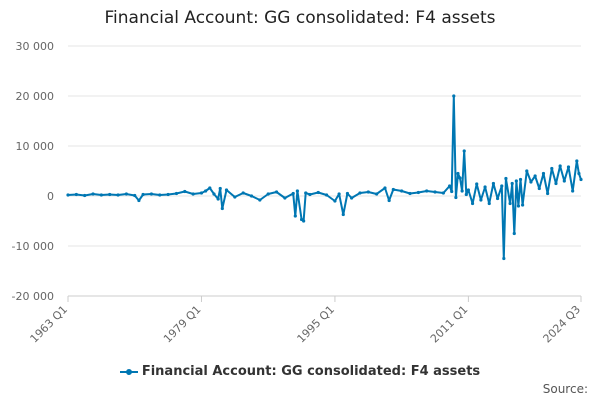  Describe the element at coordinates (35, 96) in the screenshot. I see `y-tick-label: 20 000` at that location.